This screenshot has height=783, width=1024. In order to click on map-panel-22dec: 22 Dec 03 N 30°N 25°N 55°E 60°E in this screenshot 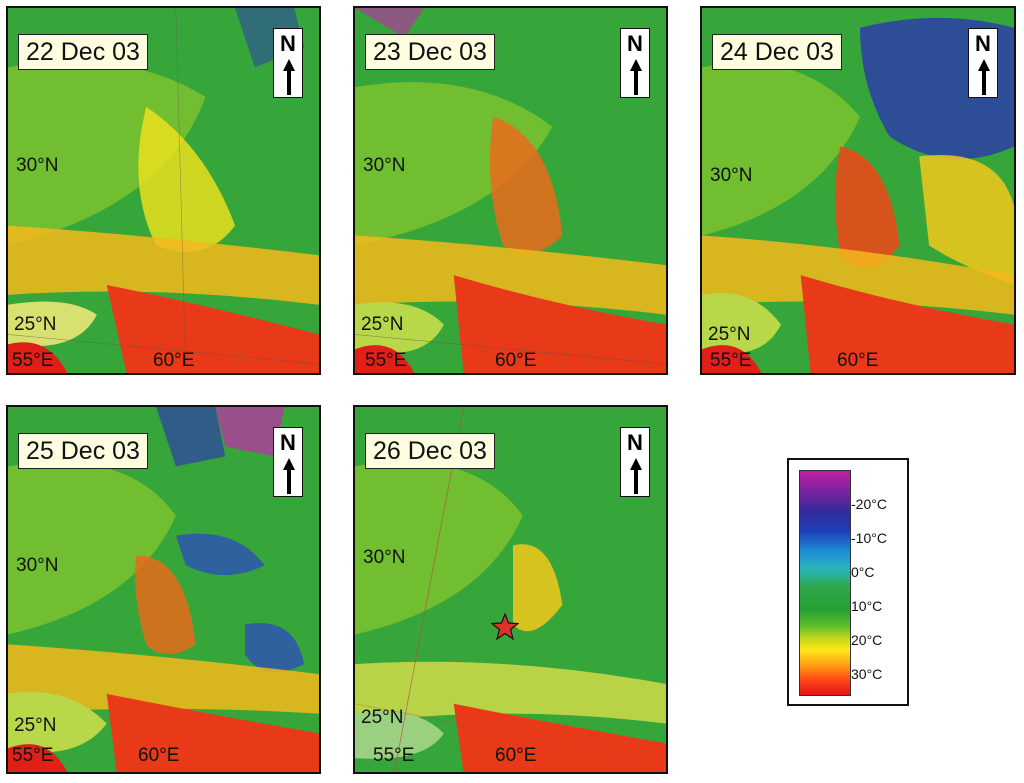, I will do `click(163, 190)`.